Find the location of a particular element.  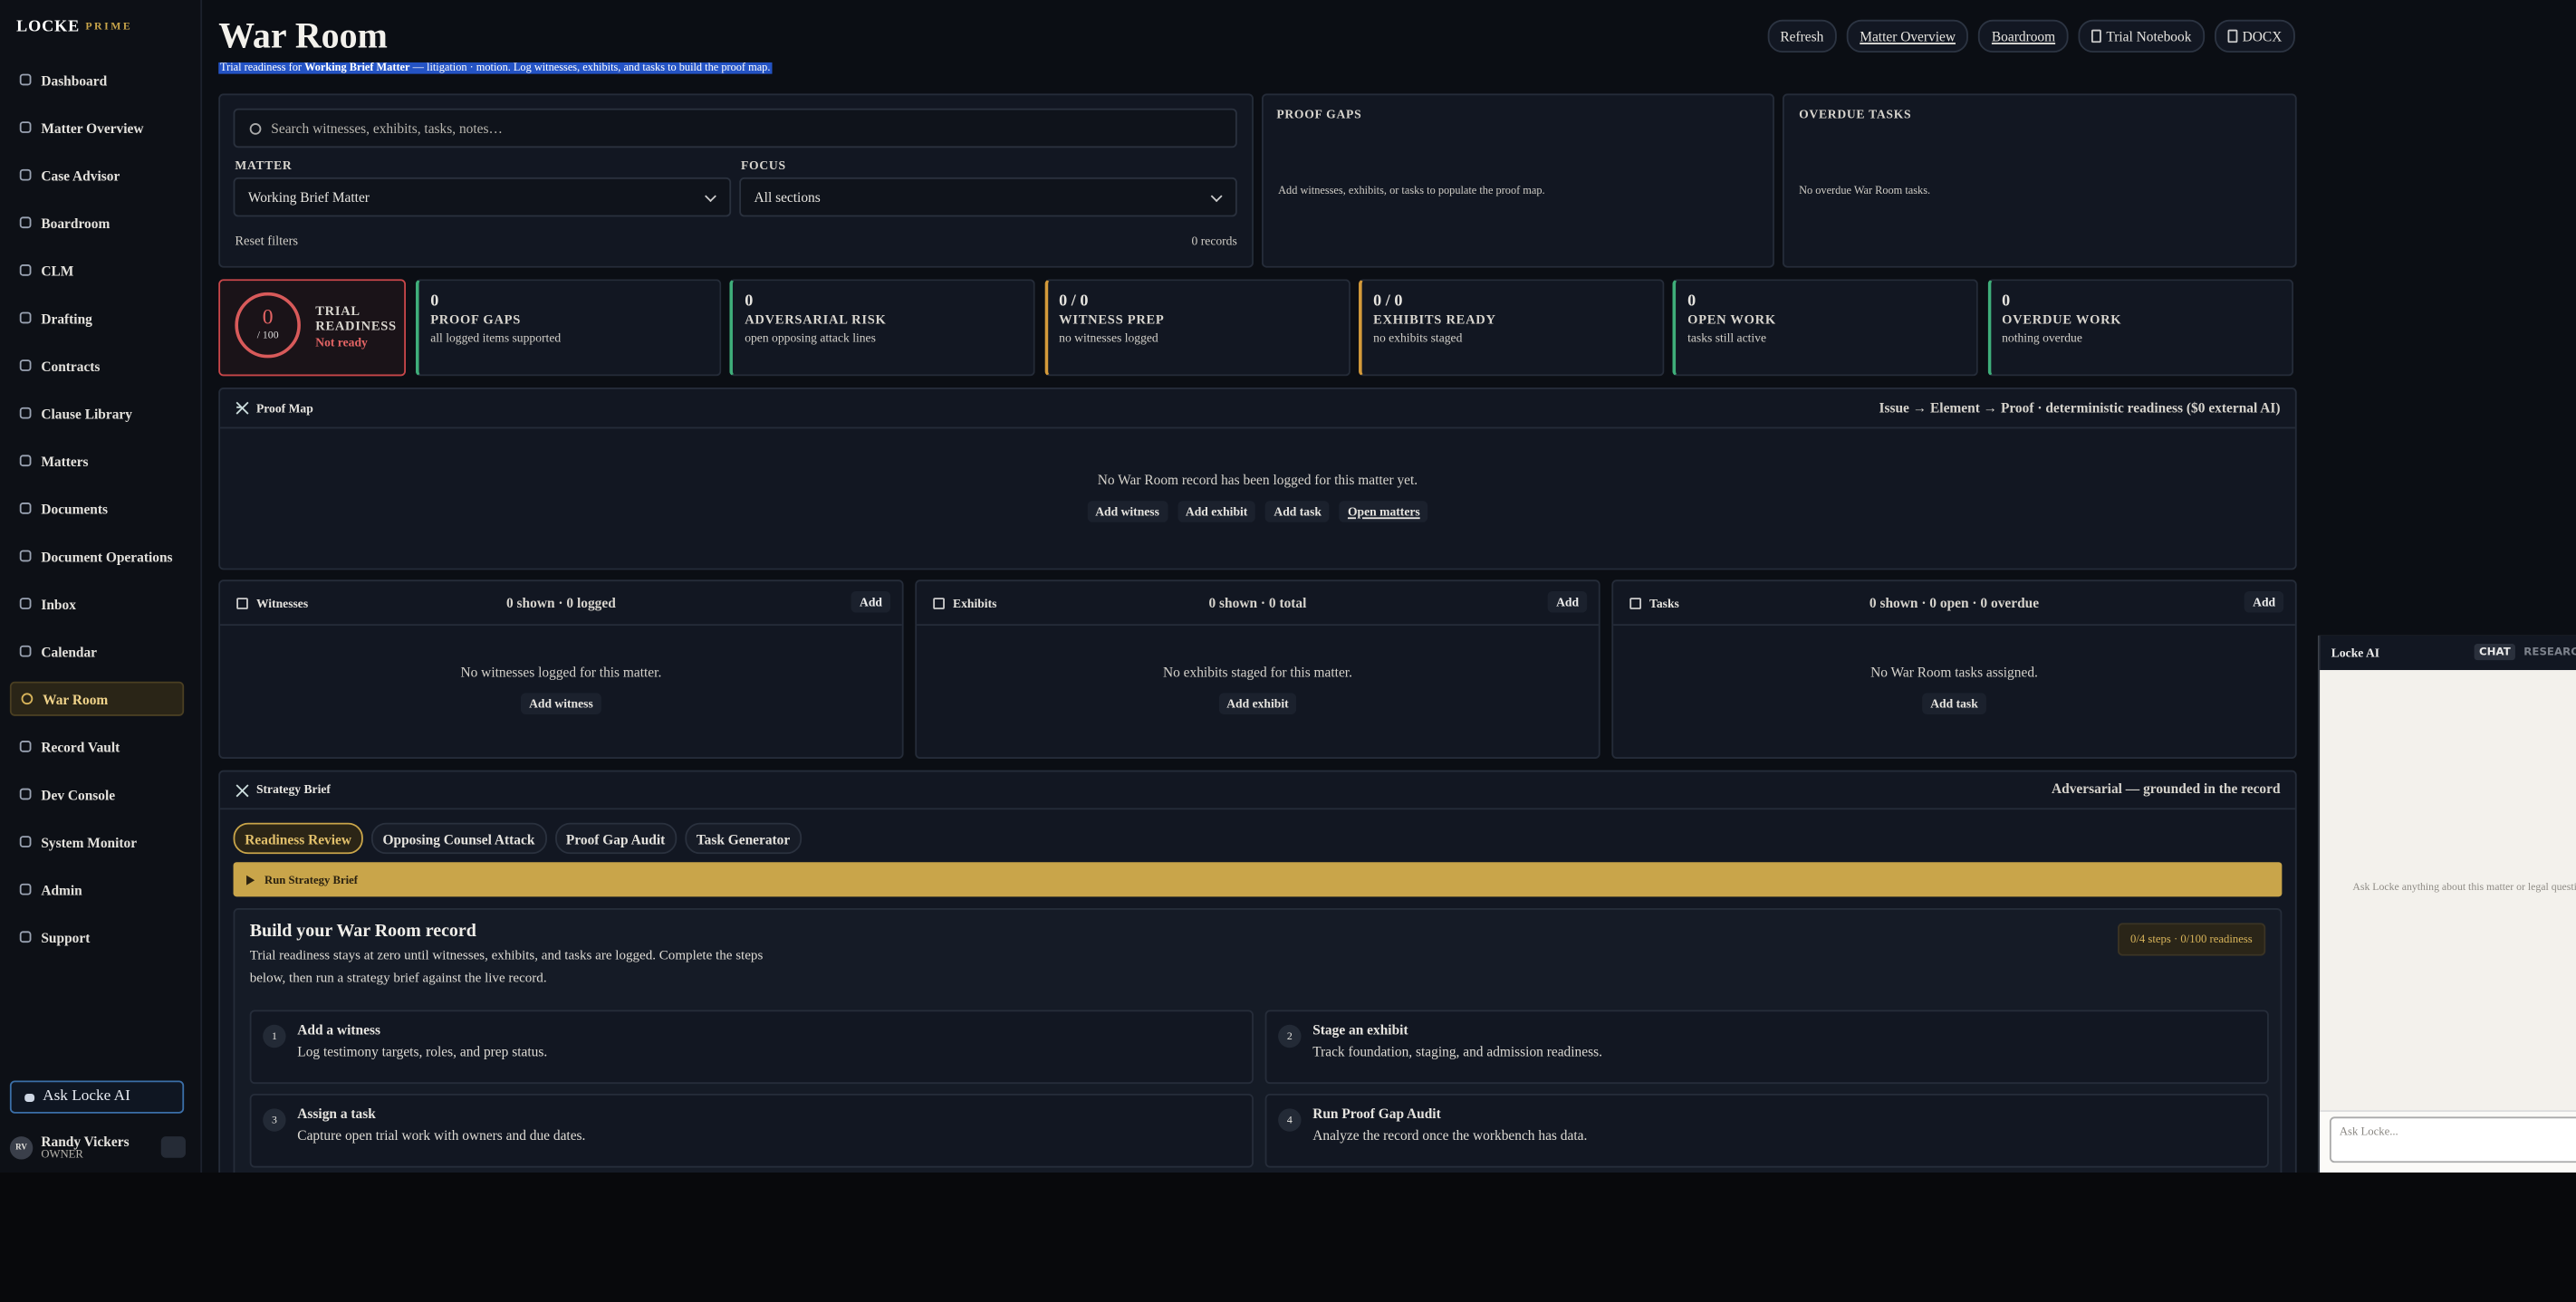

play-icon is located at coordinates (250, 880).